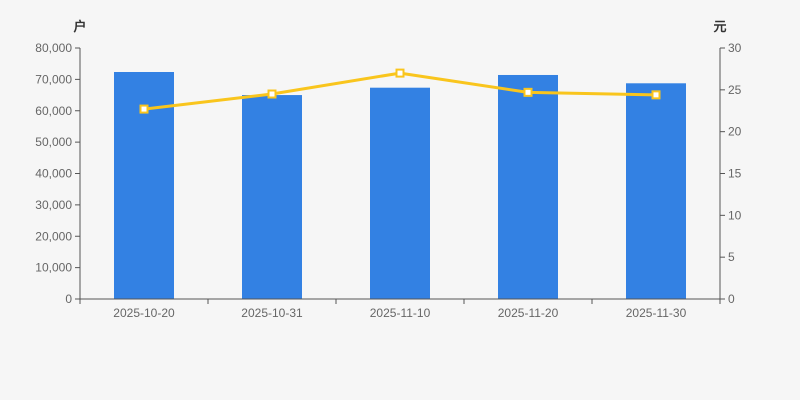  Describe the element at coordinates (53, 48) in the screenshot. I see `left-axis-tick-label: 80,000` at that location.